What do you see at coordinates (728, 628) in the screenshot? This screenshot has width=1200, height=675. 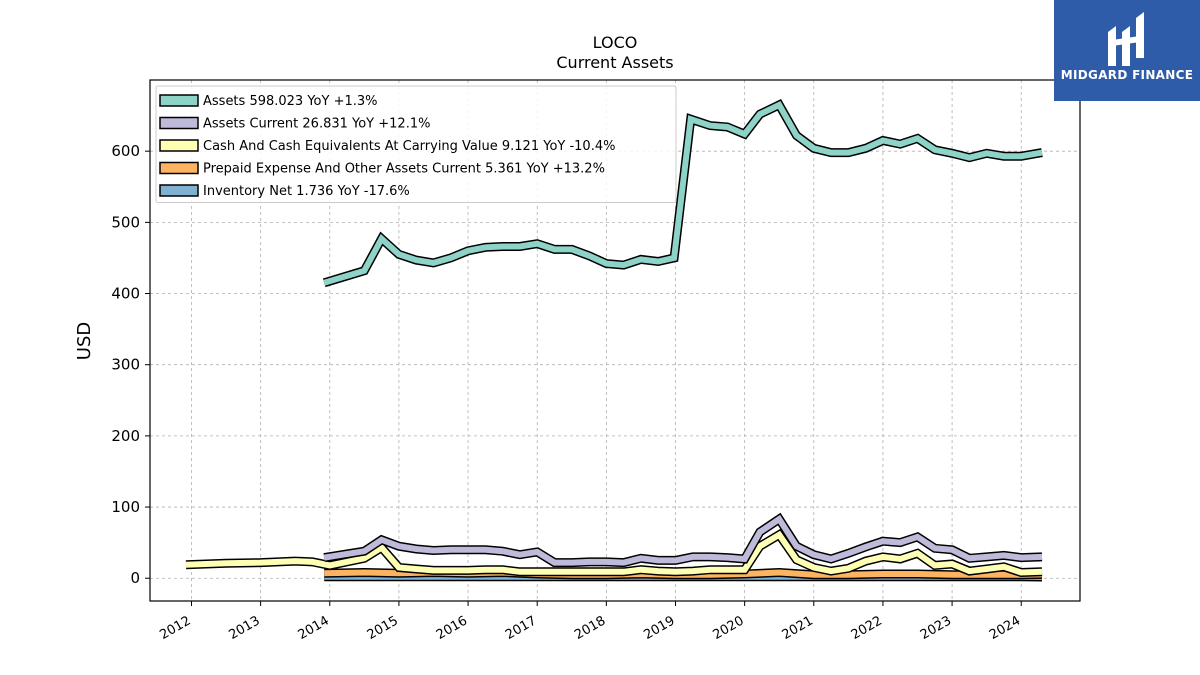 I see `x-tick-label: 2020` at bounding box center [728, 628].